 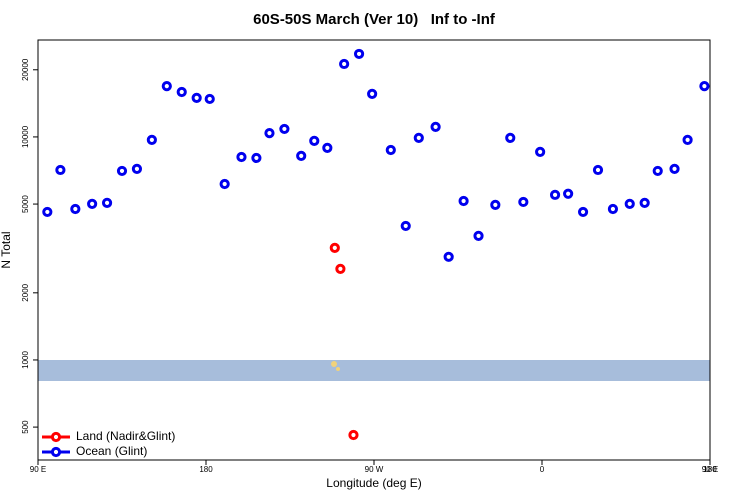 I want to click on chart-title: 60S-50S March (Ver 10) Inf to -Inf, so click(x=374, y=19).